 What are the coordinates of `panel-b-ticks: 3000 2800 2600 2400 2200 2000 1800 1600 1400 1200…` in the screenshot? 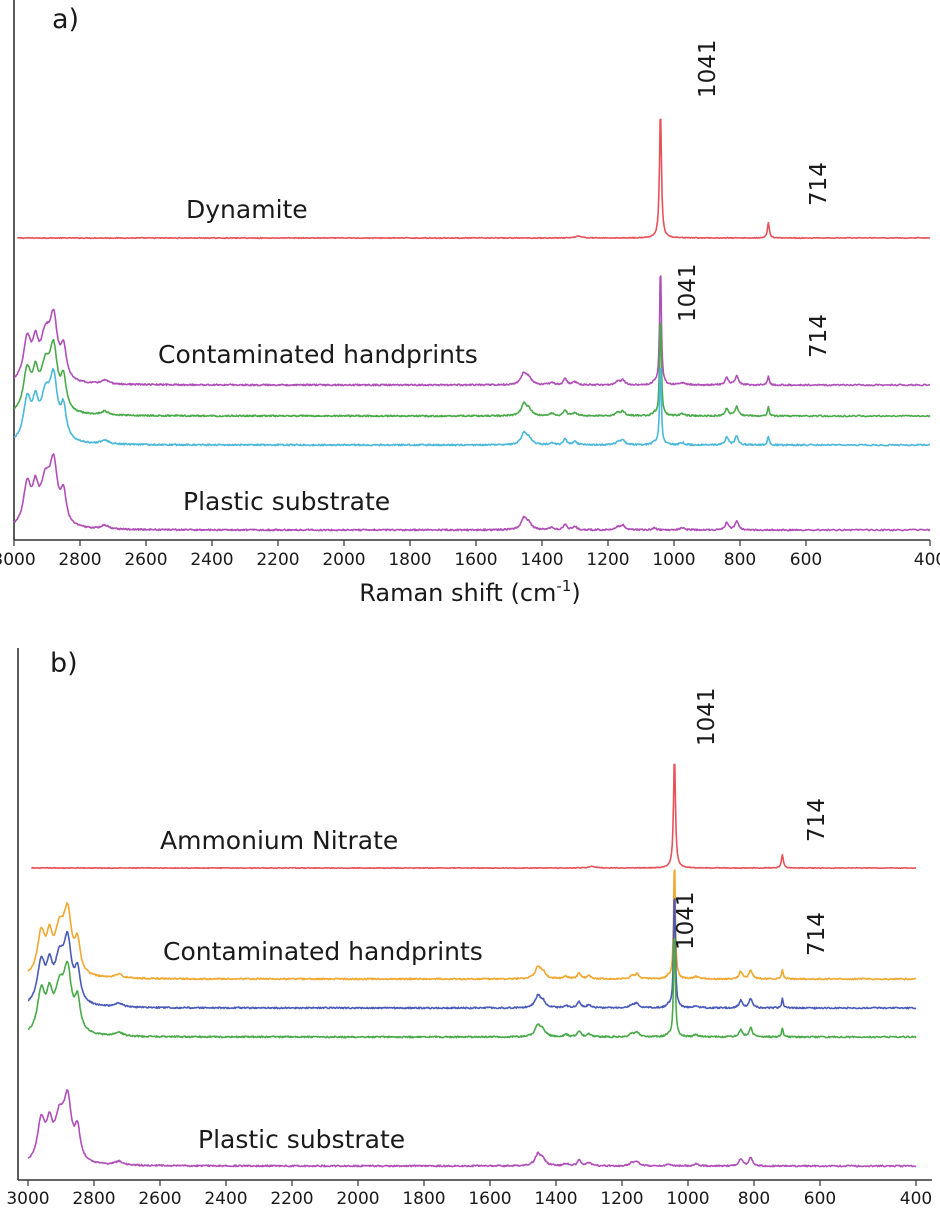 It's located at (469, 1194).